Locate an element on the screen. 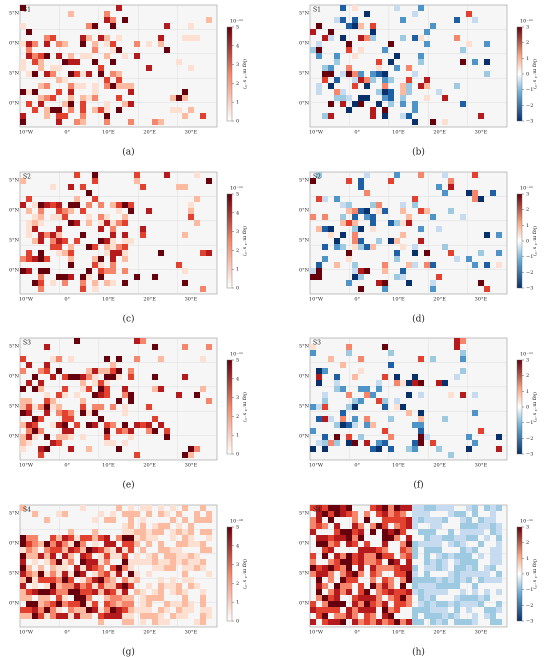 The image size is (550, 657). colorbar-tick-label: 0 is located at coordinates (237, 122).